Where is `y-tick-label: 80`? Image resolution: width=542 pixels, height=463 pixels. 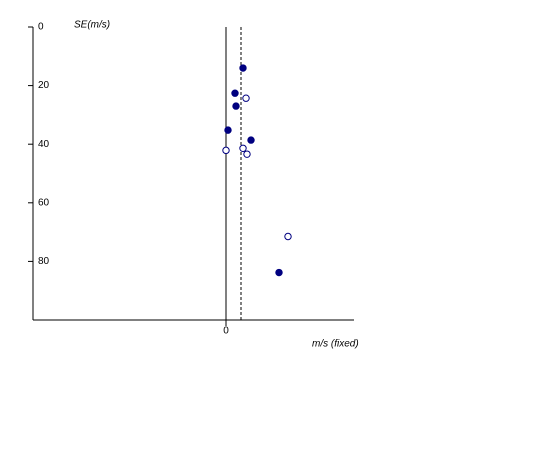
y-tick-label: 80 is located at coordinates (44, 261).